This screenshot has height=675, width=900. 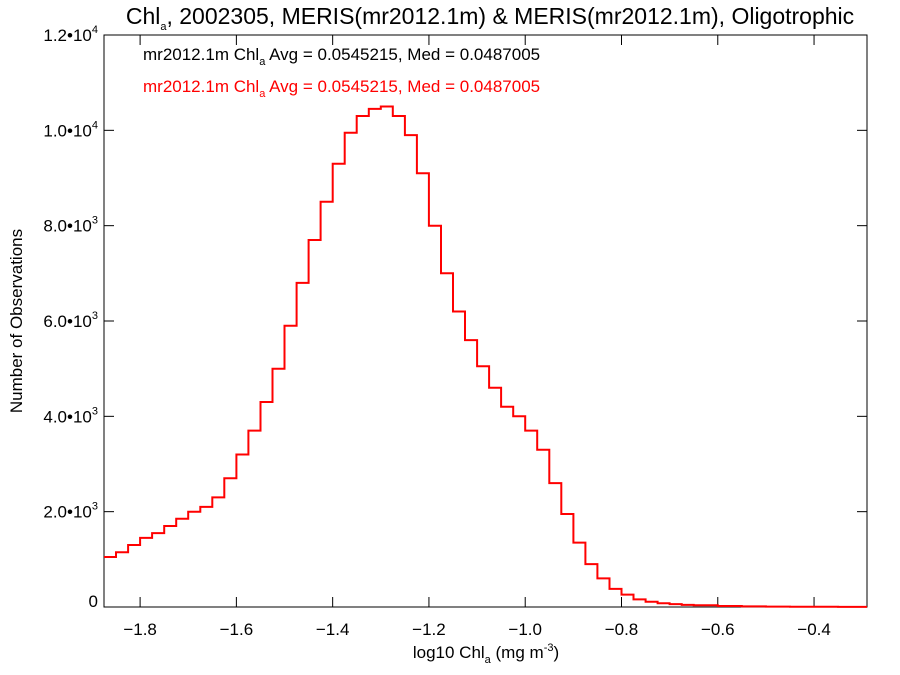 I want to click on x-tick-label: −0.4, so click(x=814, y=629).